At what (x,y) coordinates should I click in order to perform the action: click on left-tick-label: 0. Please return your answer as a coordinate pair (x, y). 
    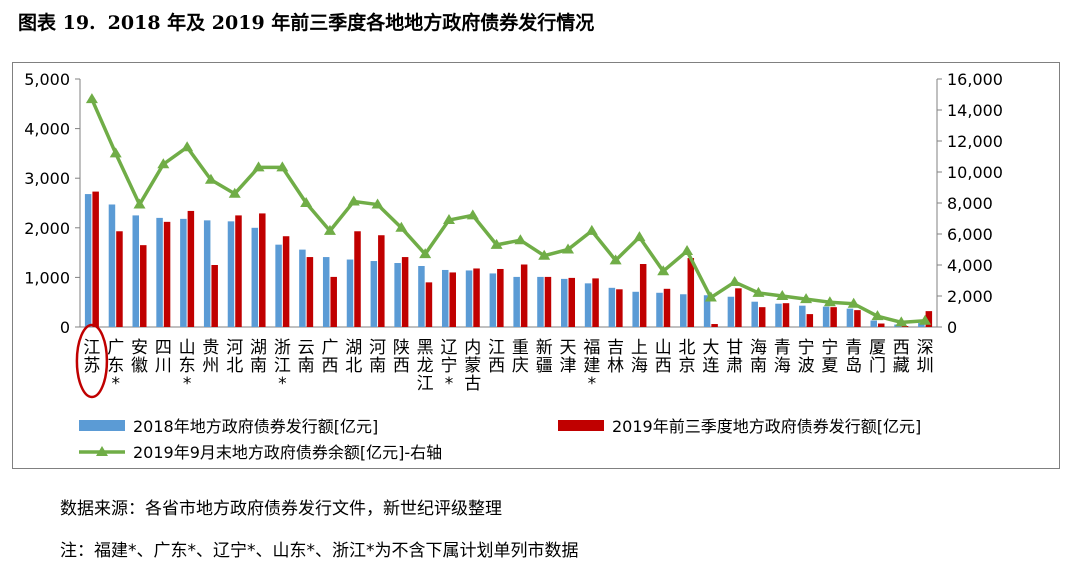
    Looking at the image, I should click on (65, 327).